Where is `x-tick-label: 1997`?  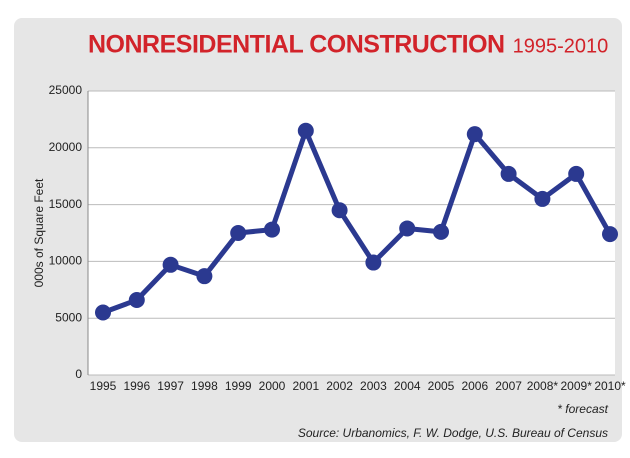 x-tick-label: 1997 is located at coordinates (170, 386).